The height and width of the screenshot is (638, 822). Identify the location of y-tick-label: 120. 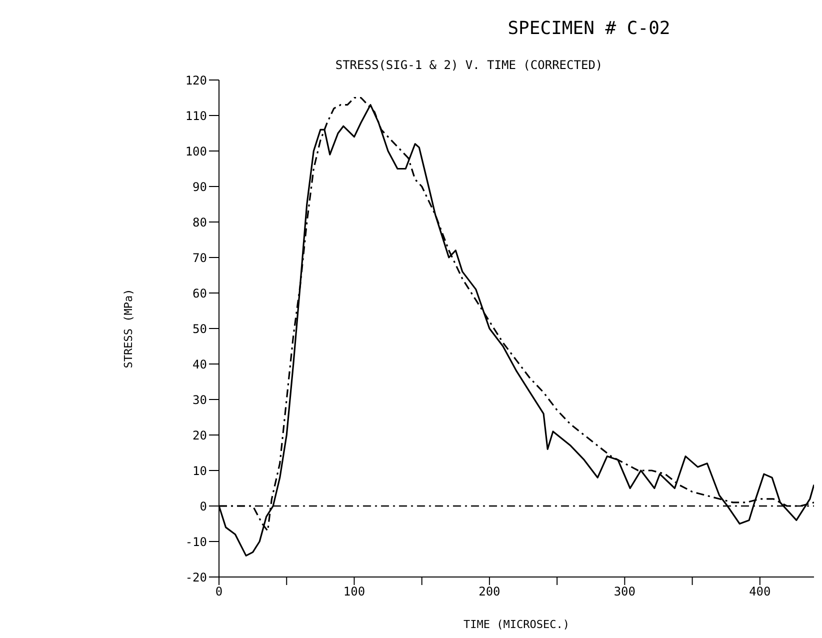
(196, 80).